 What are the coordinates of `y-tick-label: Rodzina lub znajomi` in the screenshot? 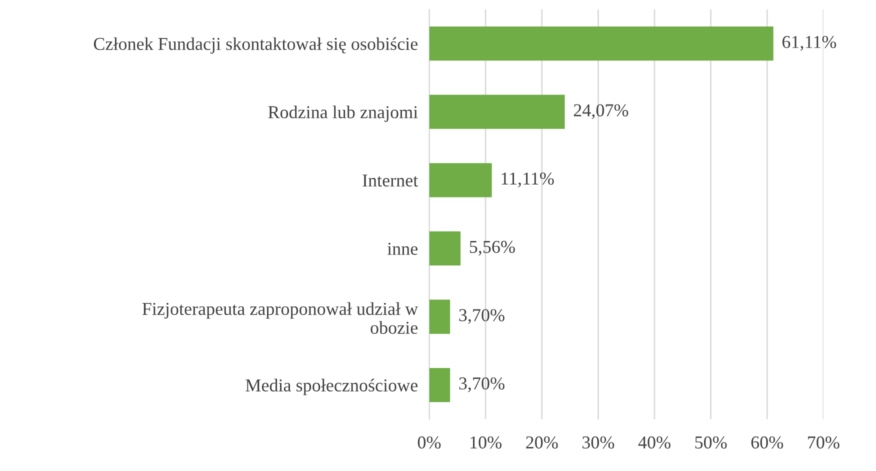 It's located at (343, 114).